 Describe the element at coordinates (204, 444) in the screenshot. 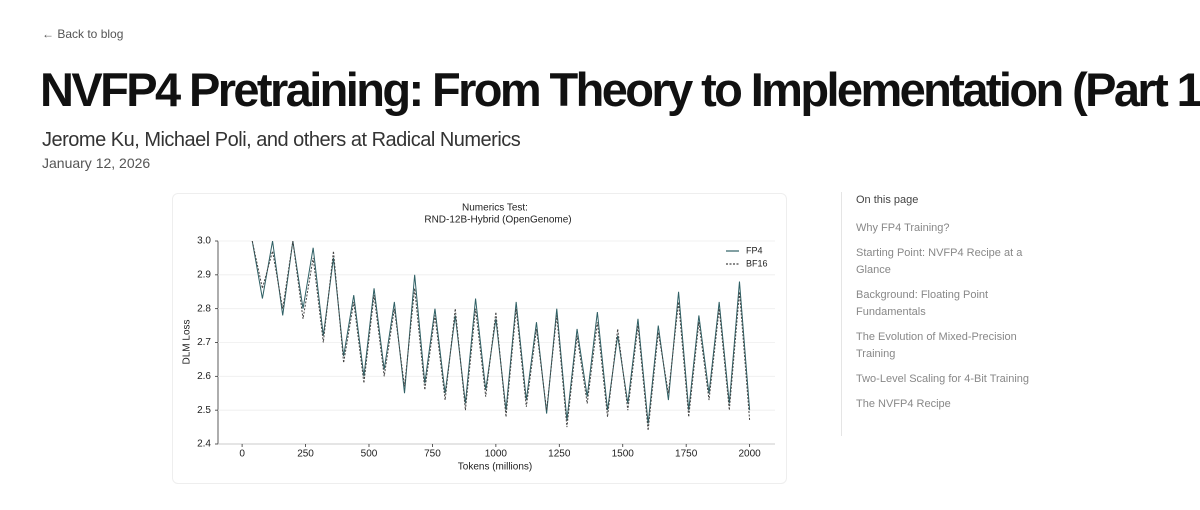

I see `y-tick-label: 2.4` at that location.